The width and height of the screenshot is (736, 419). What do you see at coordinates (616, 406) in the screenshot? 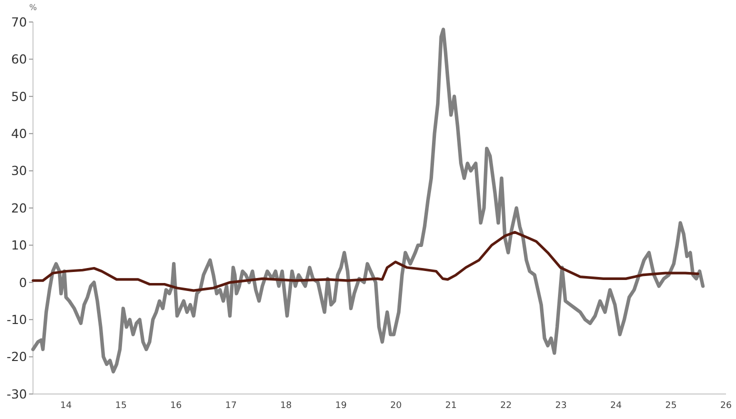
I see `x-tick-label: 24` at bounding box center [616, 406].